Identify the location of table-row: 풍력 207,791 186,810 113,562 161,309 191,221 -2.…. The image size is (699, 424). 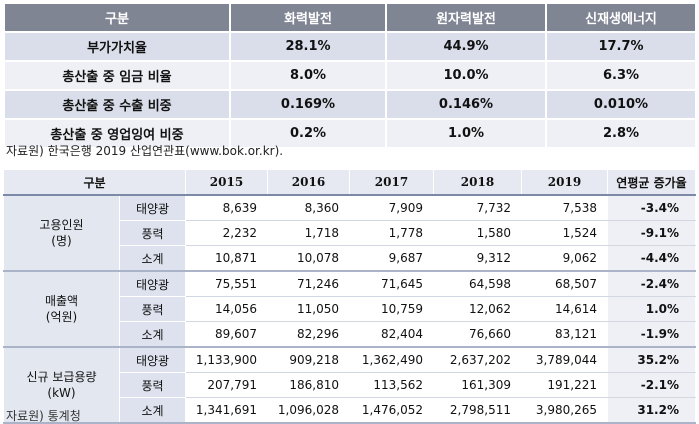
(350, 385).